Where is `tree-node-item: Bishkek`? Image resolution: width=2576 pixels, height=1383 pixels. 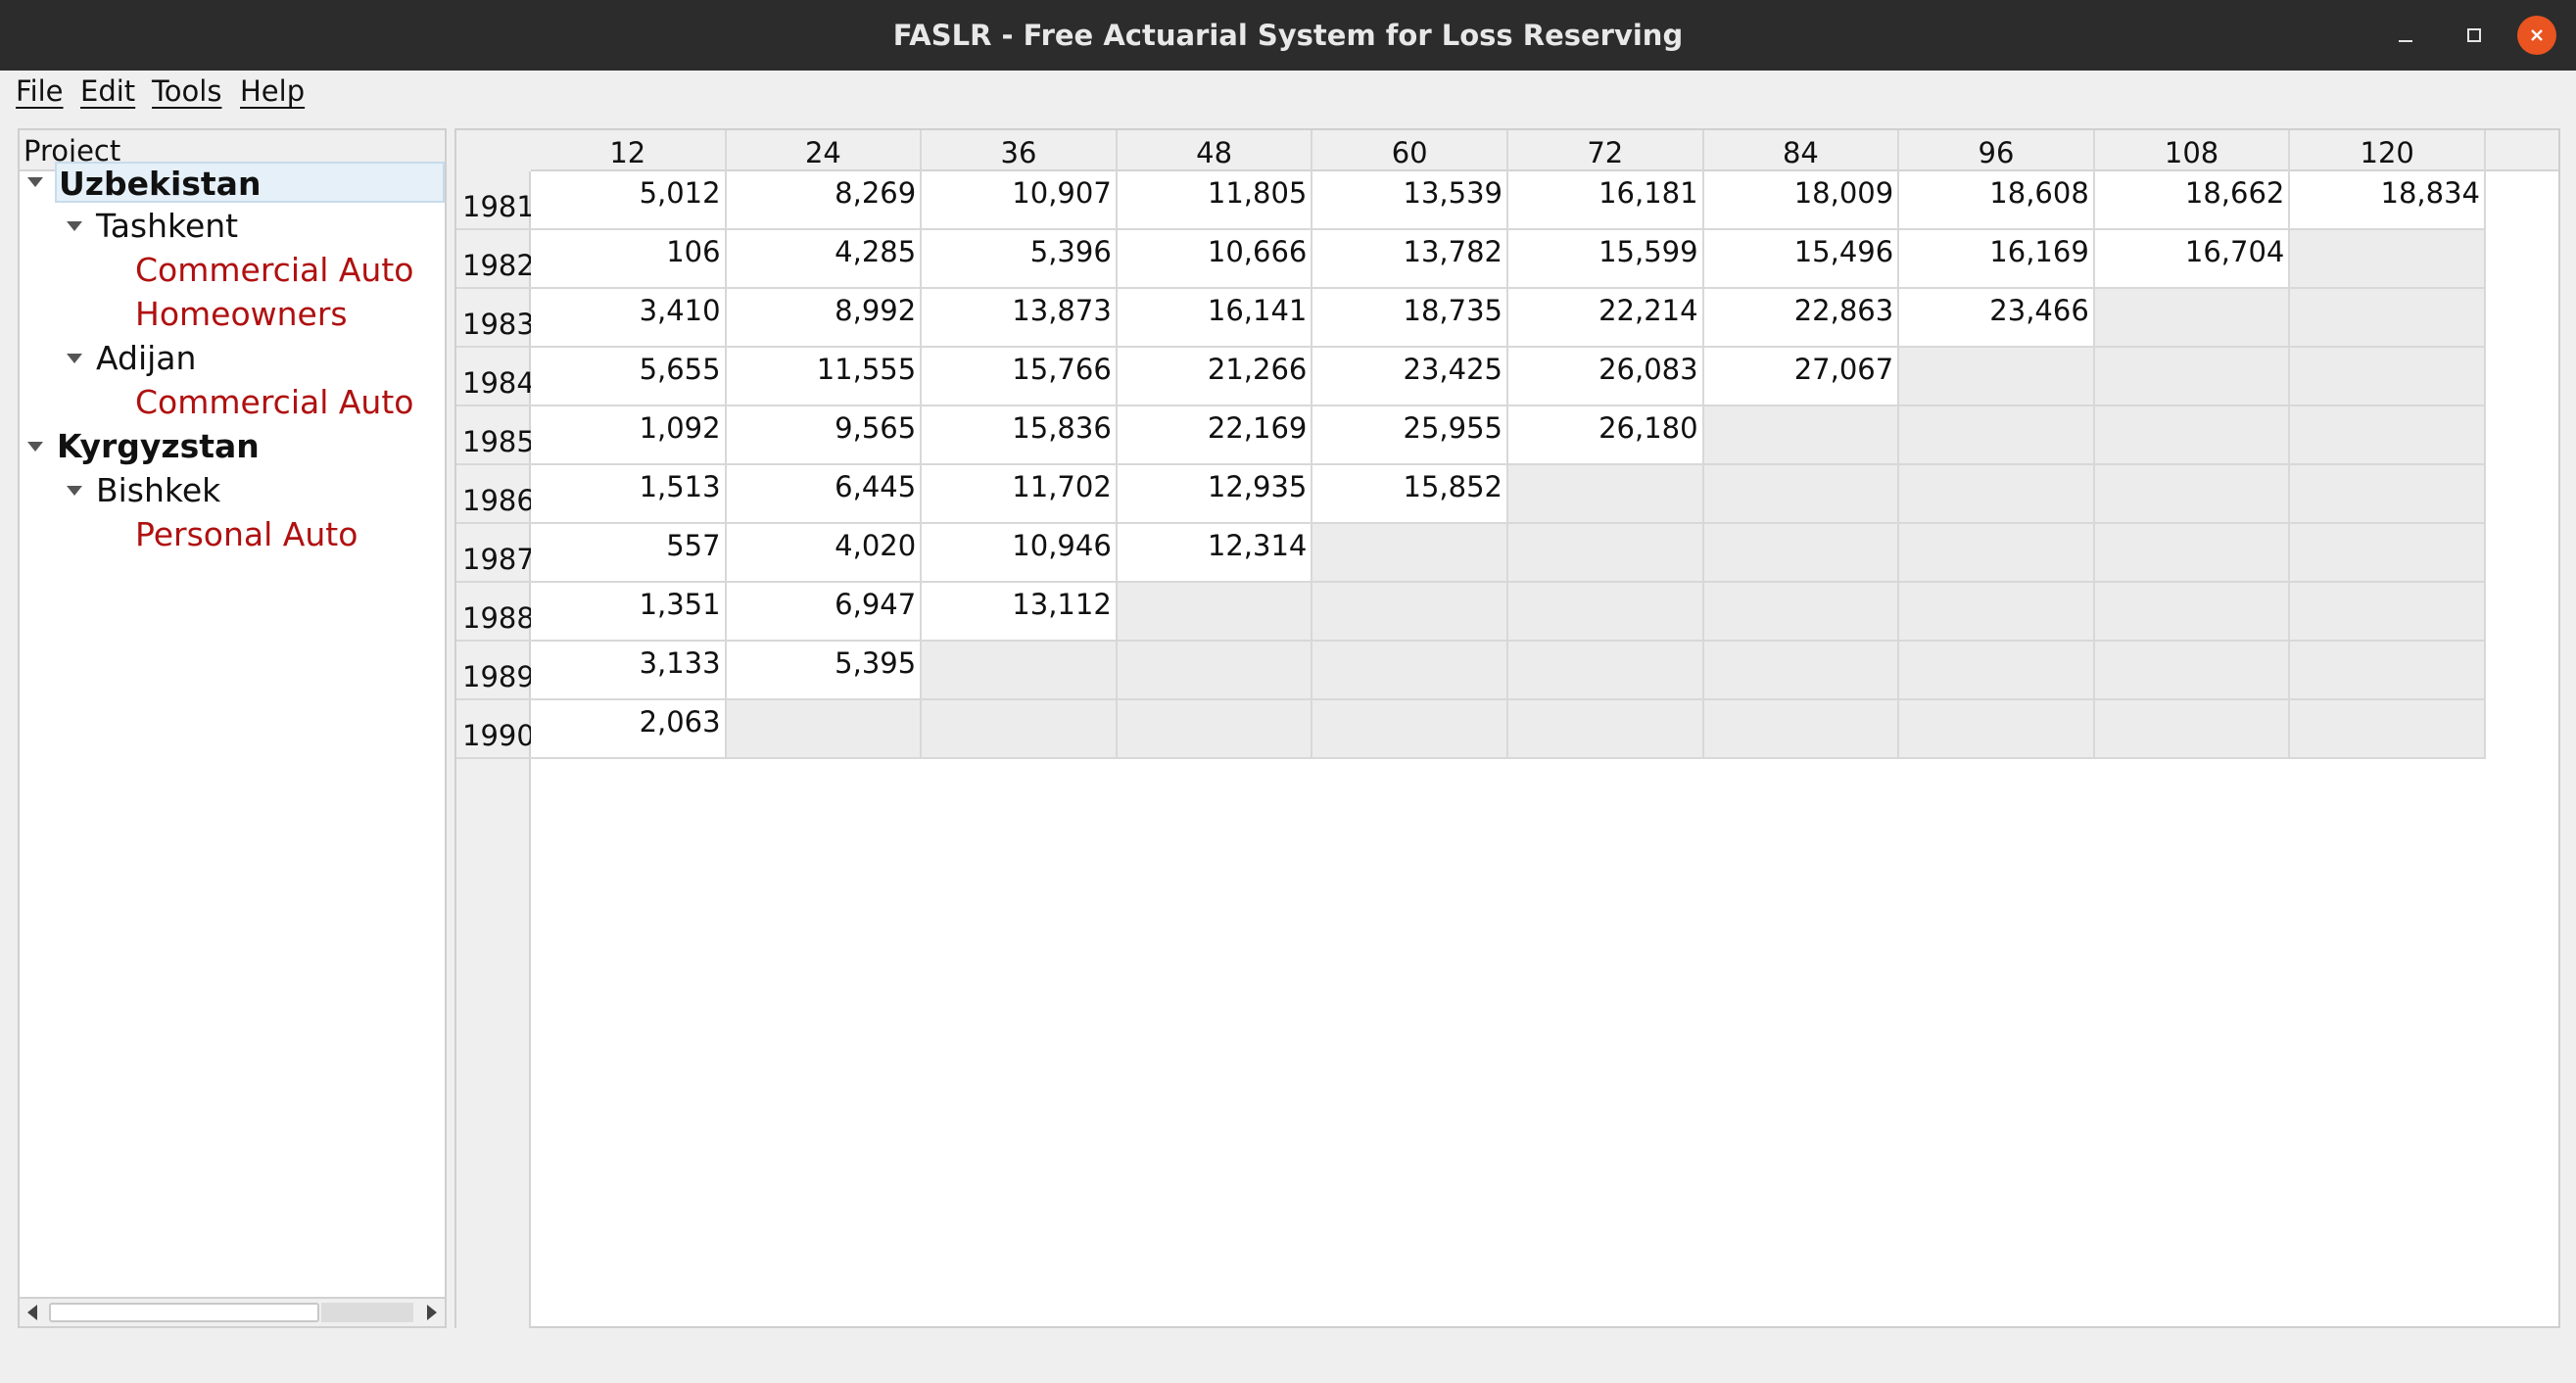
tree-node-item: Bishkek is located at coordinates (159, 490).